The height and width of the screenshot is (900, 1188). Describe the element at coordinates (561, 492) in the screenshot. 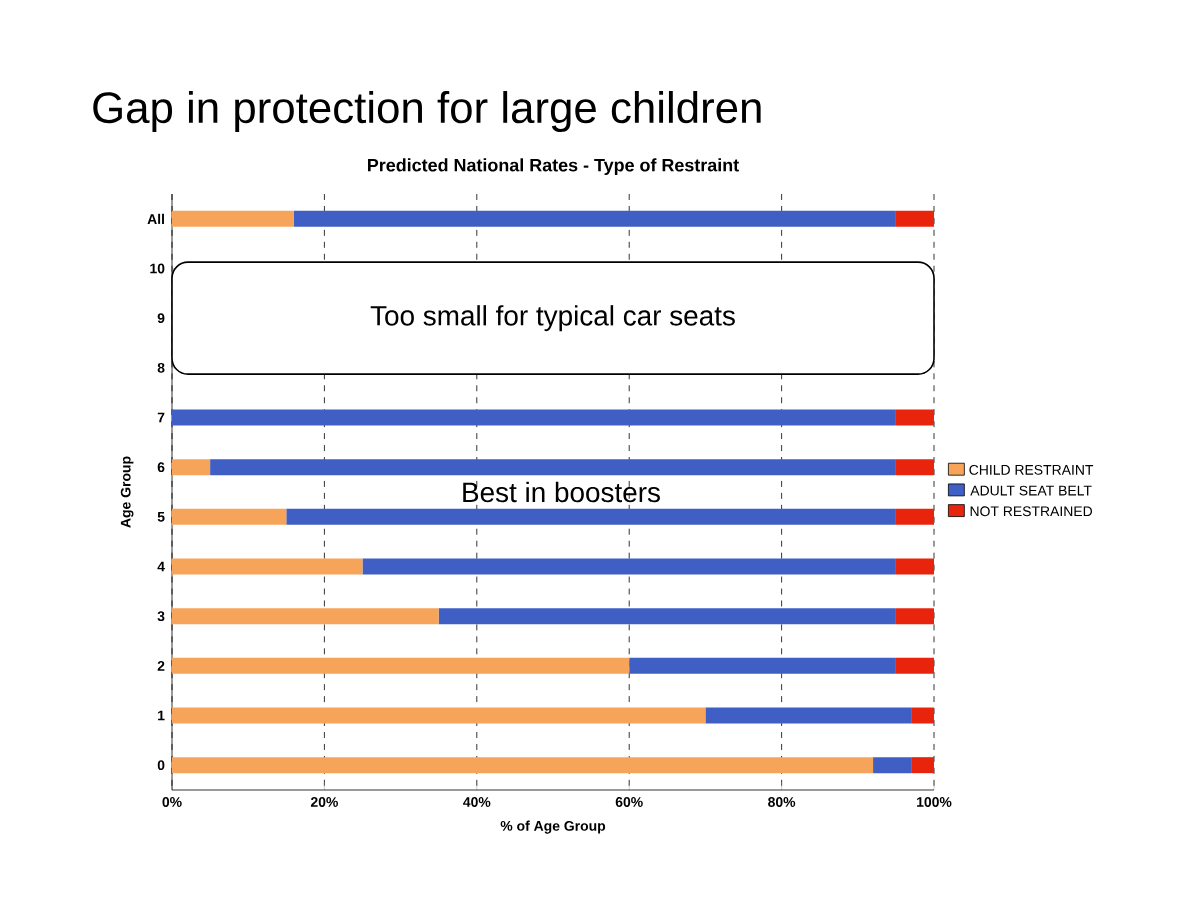

I see `annotation: Best in boosters` at that location.